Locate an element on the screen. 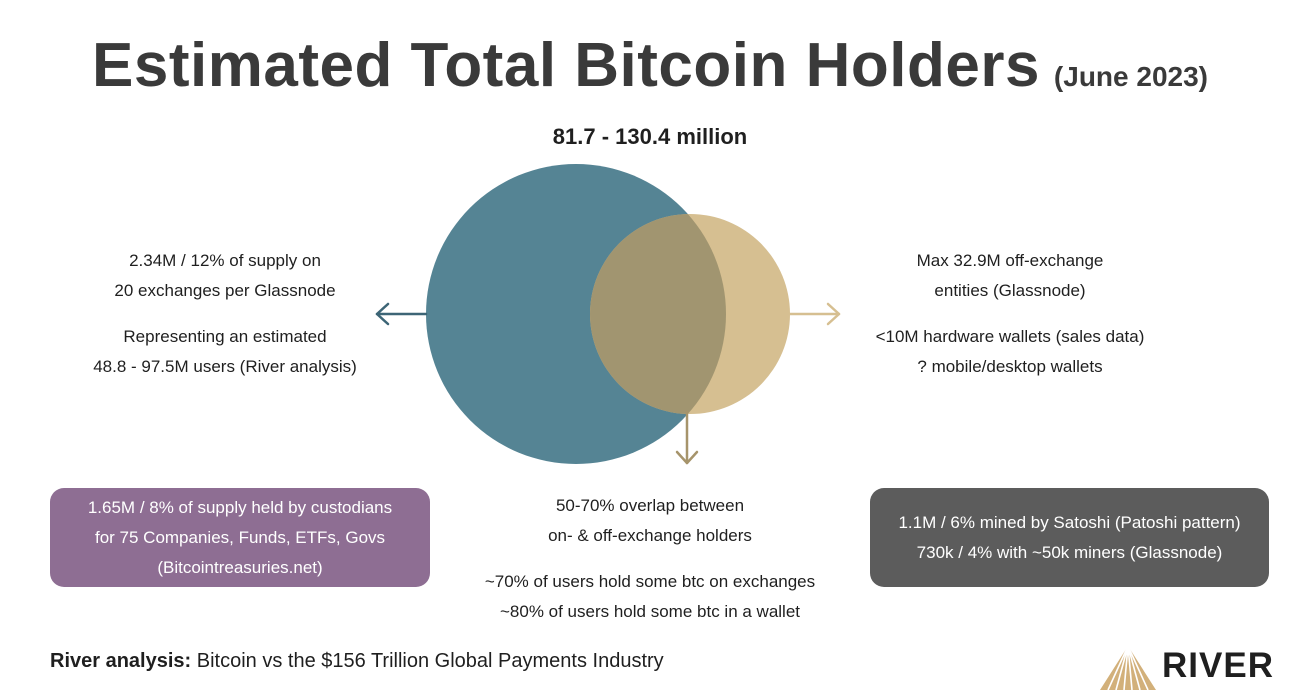 Image resolution: width=1300 pixels, height=700 pixels. down-arrow-icon is located at coordinates (687, 437).